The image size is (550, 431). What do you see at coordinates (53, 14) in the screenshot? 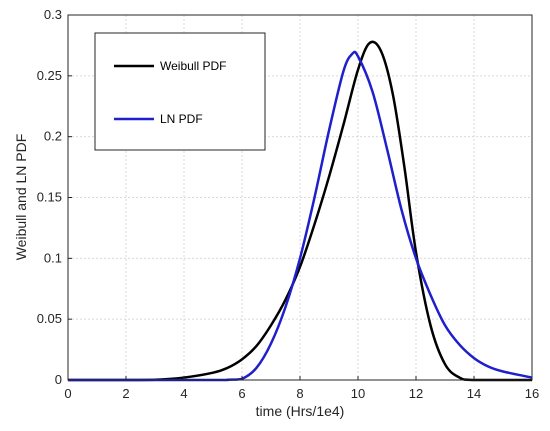
I see `y-tick-label: 0.3` at bounding box center [53, 14].